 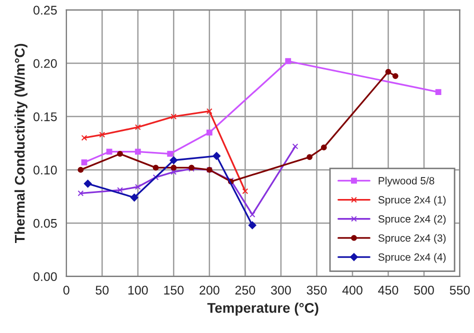 What do you see at coordinates (45, 277) in the screenshot?
I see `y-tick-label: 0.00` at bounding box center [45, 277].